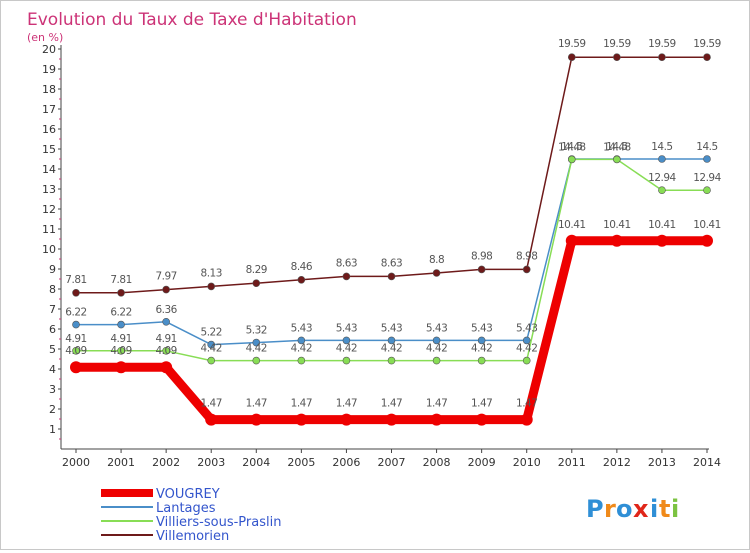 This screenshot has height=553, width=750. I want to click on data-label: 8.98, so click(526, 256).